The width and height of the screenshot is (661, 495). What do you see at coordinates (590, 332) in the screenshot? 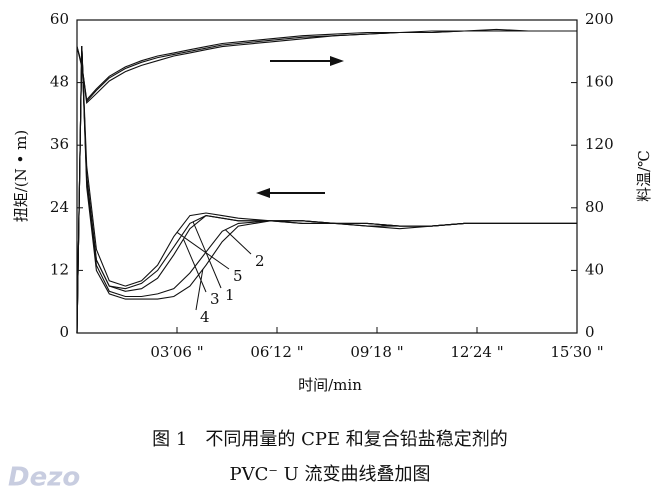
I see `y2-tick-label: 0` at bounding box center [590, 332].